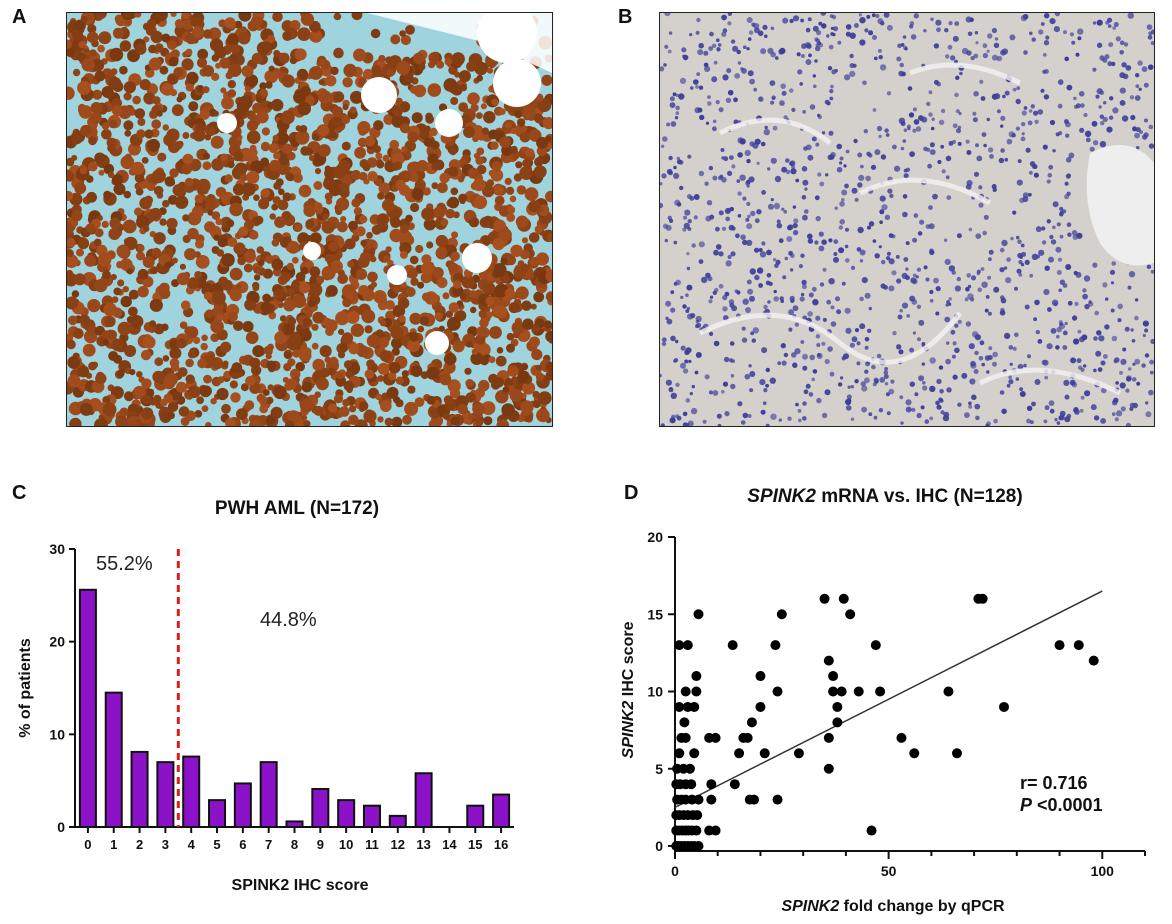  I want to click on chart-d-x-tick-label: 100, so click(1103, 871).